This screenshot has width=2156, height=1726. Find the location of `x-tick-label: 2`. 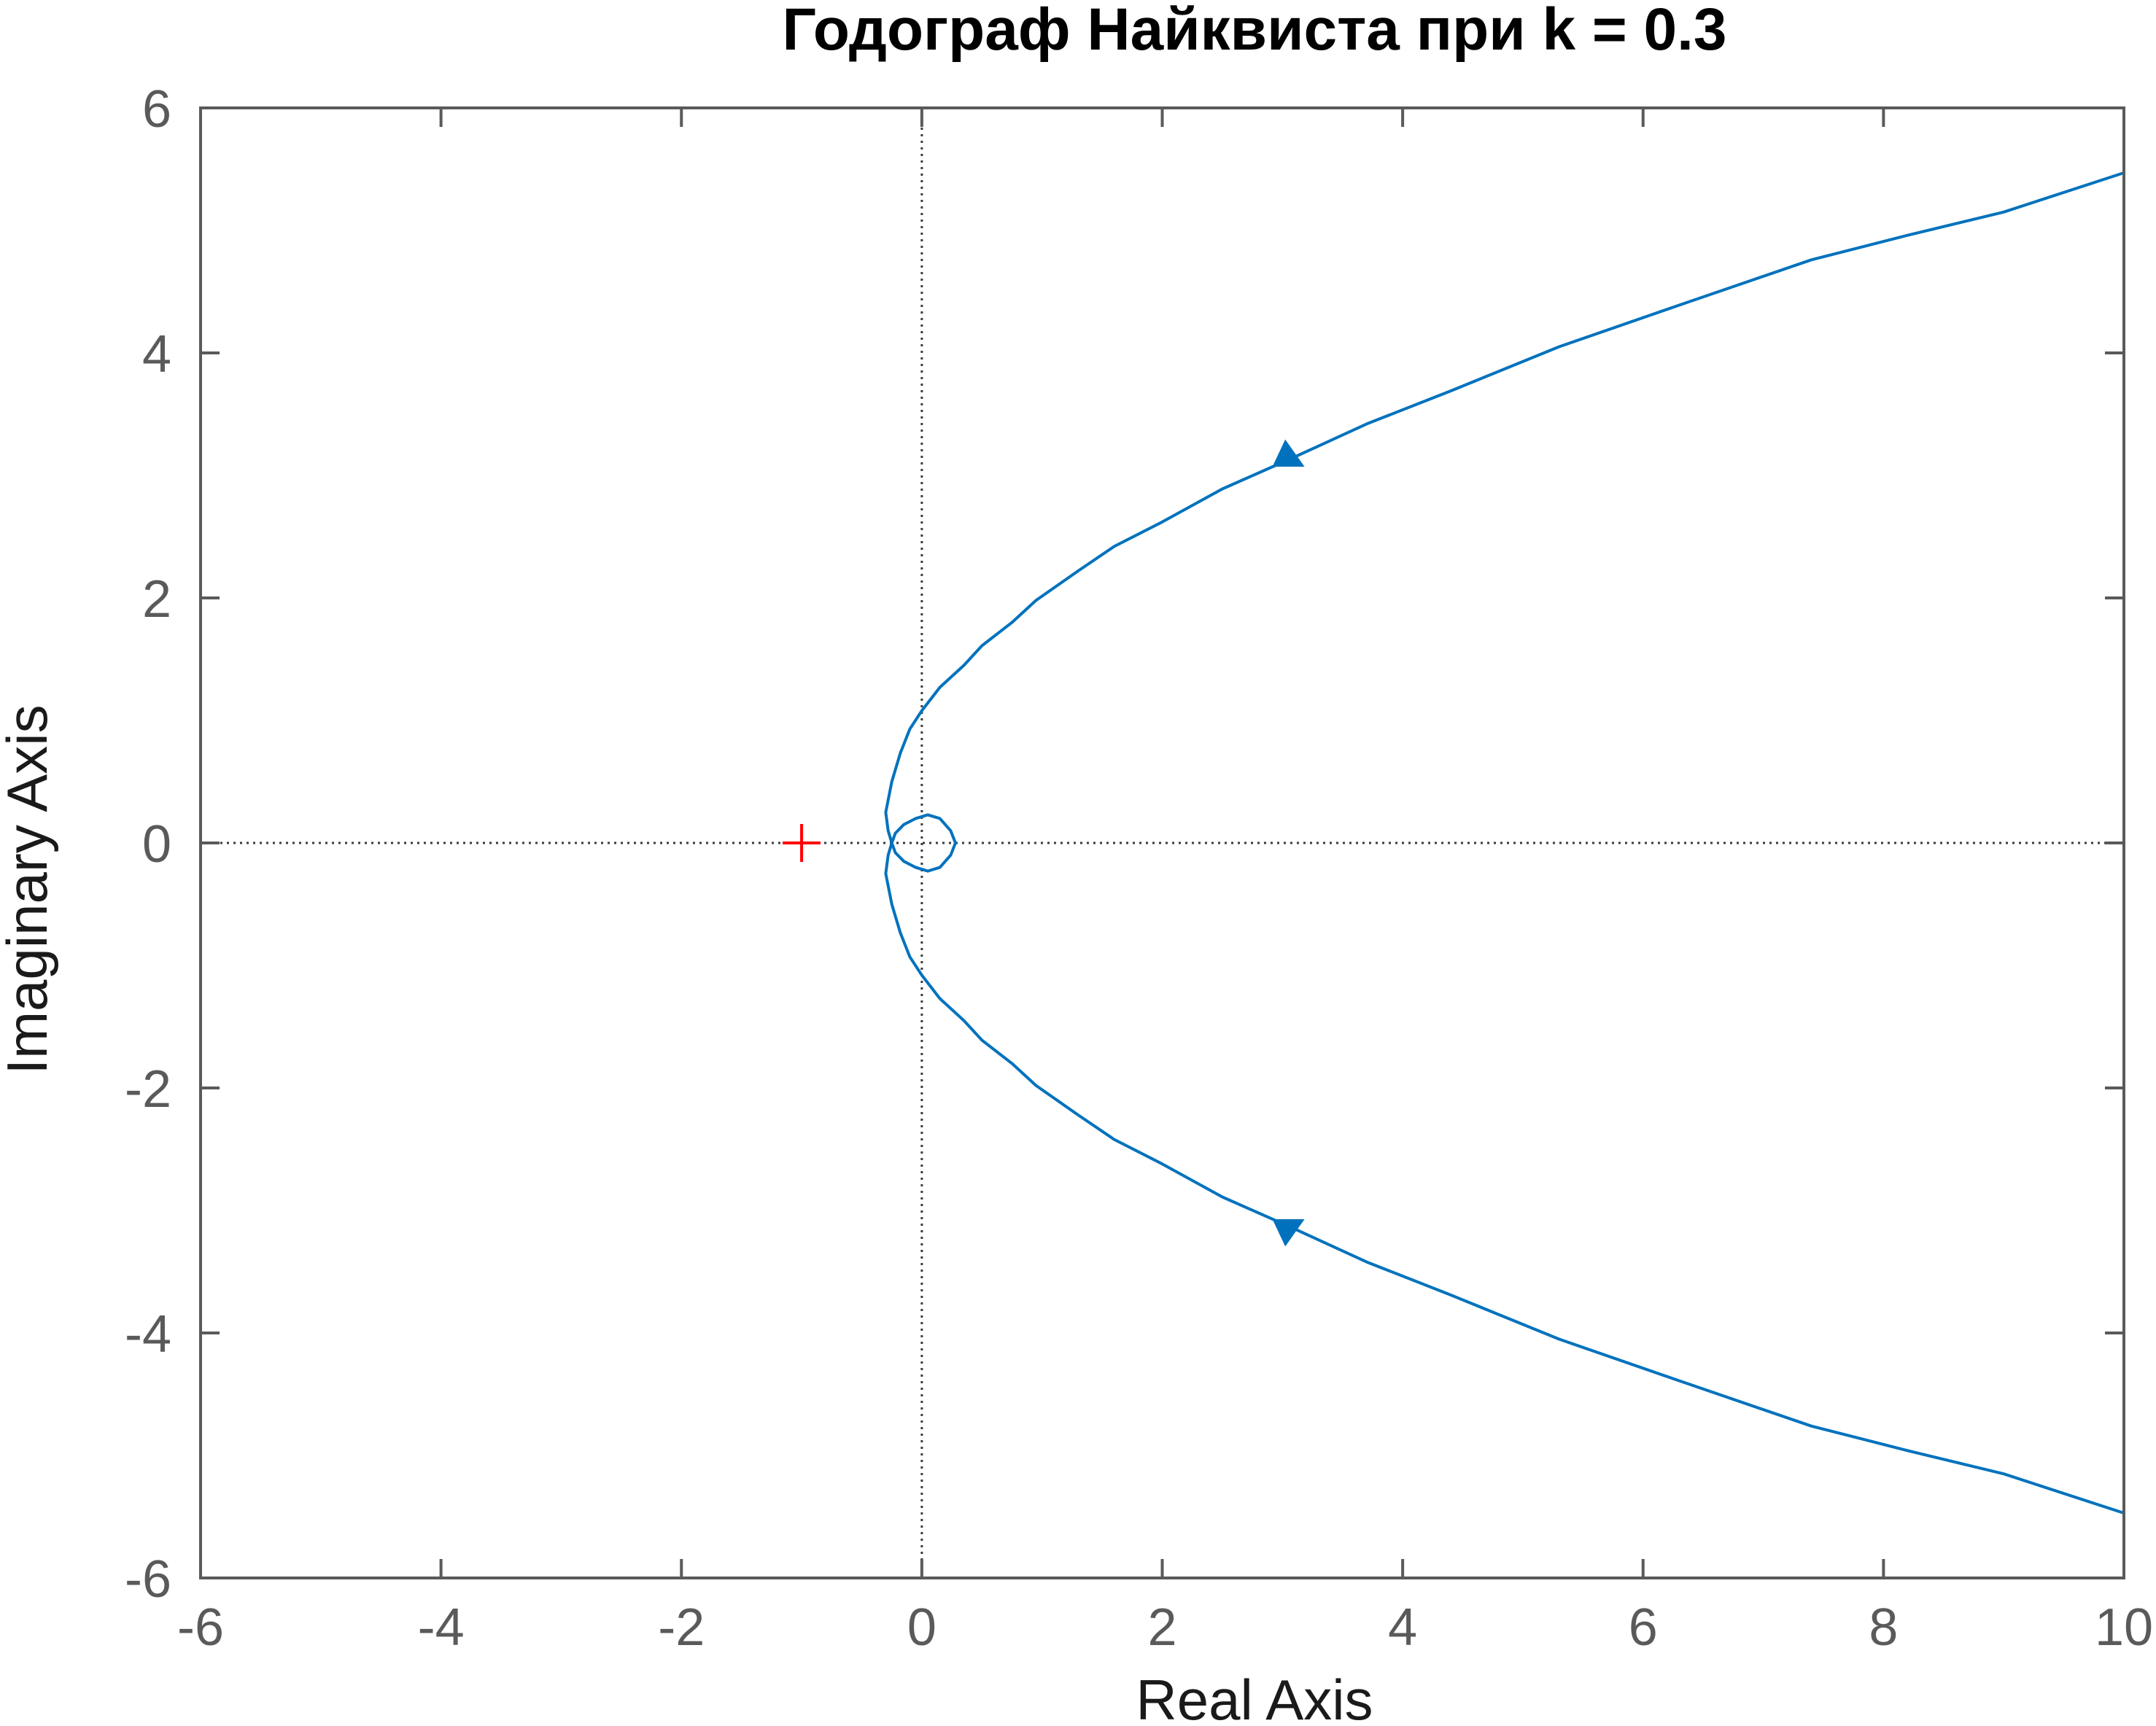

x-tick-label: 2 is located at coordinates (1161, 1627).